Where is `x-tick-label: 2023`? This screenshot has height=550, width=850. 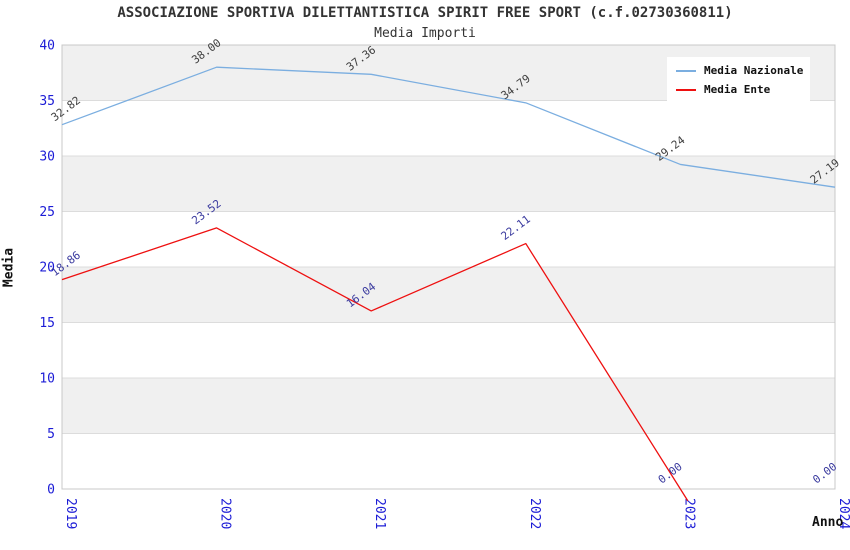 x-tick-label: 2023 is located at coordinates (688, 513).